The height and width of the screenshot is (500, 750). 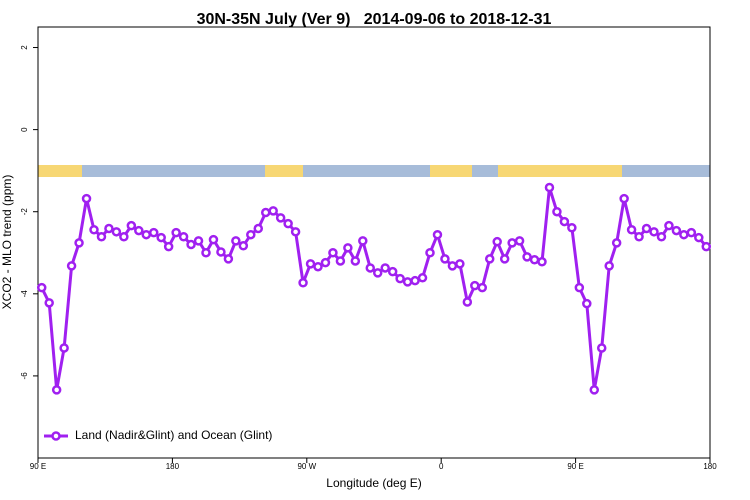 I want to click on x-tick-label: 0, so click(x=441, y=466).